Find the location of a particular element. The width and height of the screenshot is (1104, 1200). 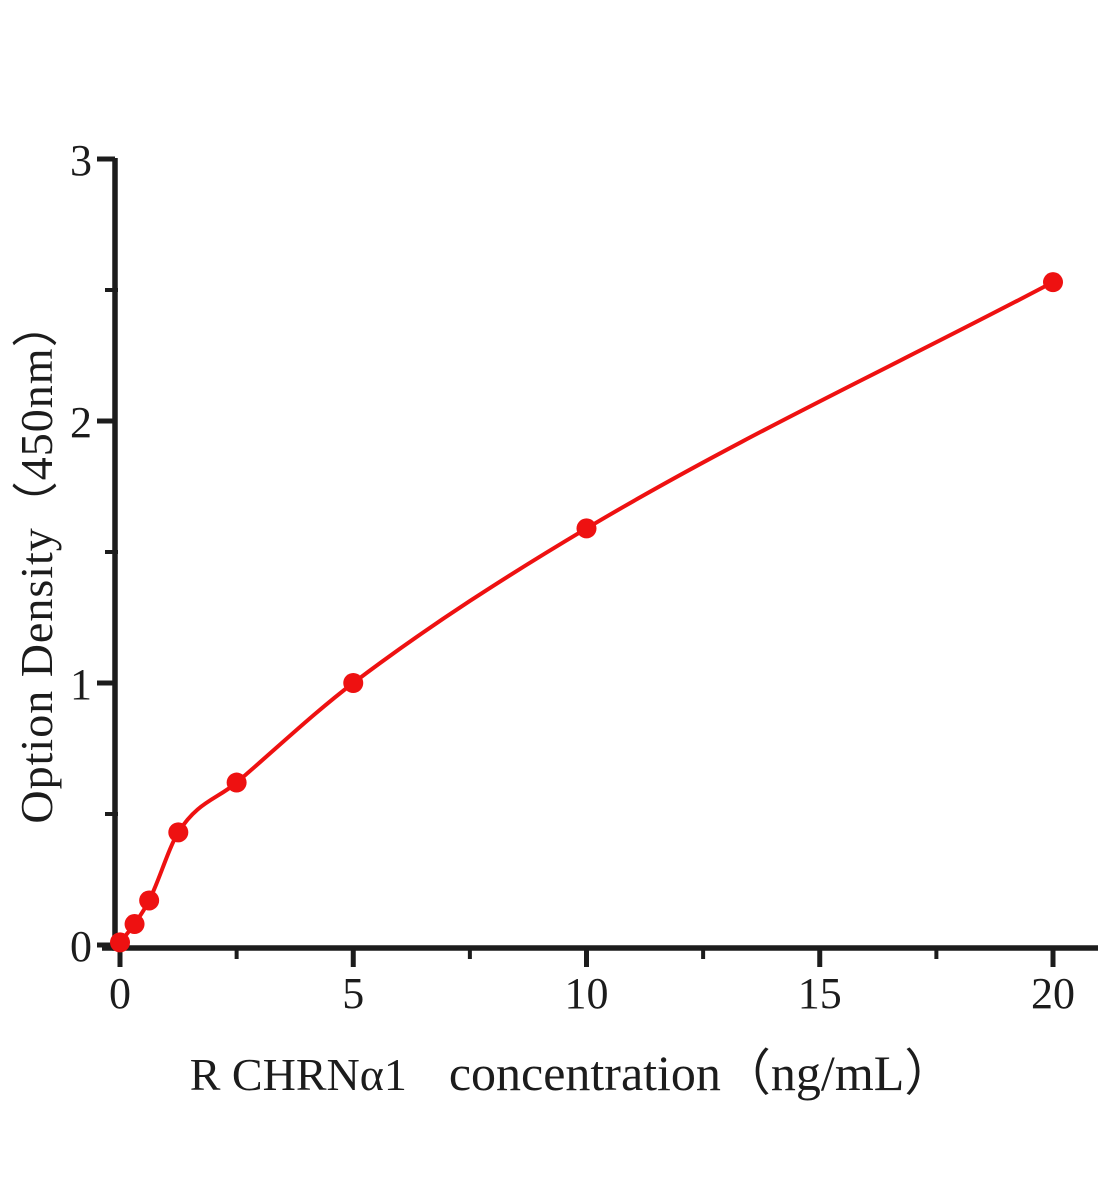

x-tick-label: 0 is located at coordinates (120, 993).